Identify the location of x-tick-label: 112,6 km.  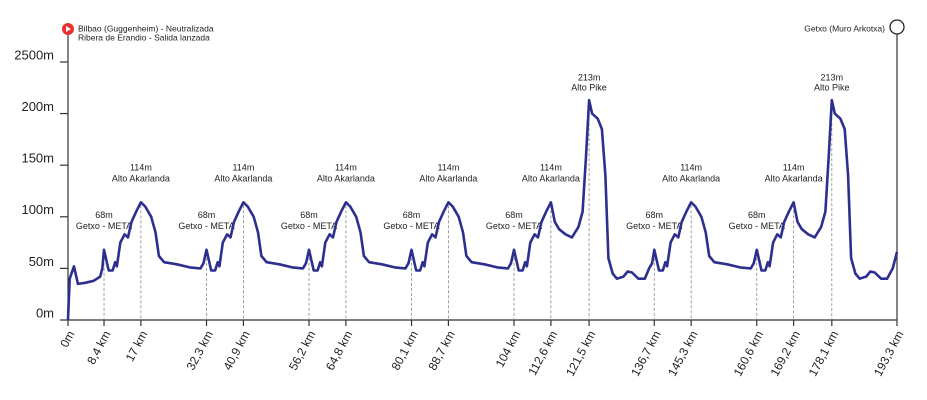
(542, 352).